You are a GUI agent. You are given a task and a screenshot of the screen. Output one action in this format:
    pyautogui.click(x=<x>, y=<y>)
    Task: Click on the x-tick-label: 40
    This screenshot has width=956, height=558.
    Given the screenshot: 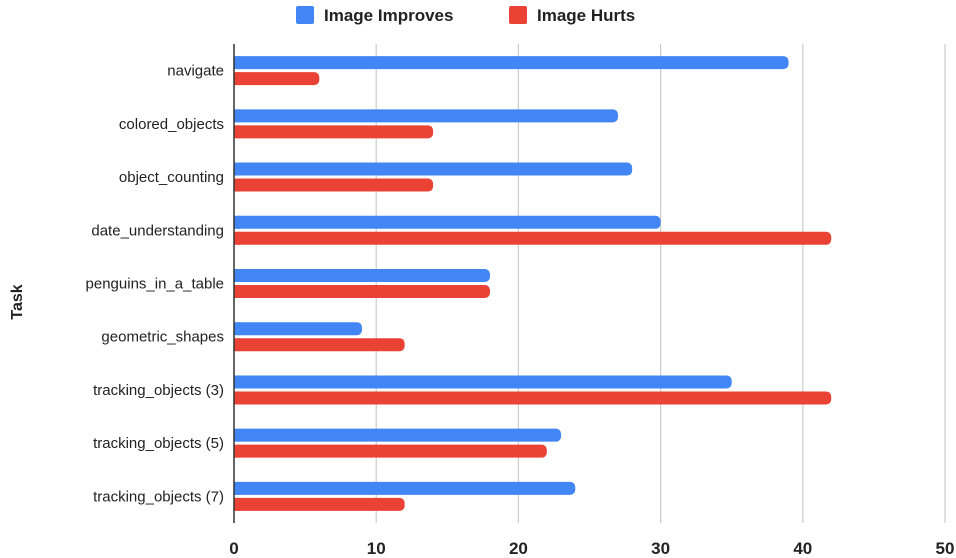 What is the action you would take?
    pyautogui.click(x=802, y=548)
    